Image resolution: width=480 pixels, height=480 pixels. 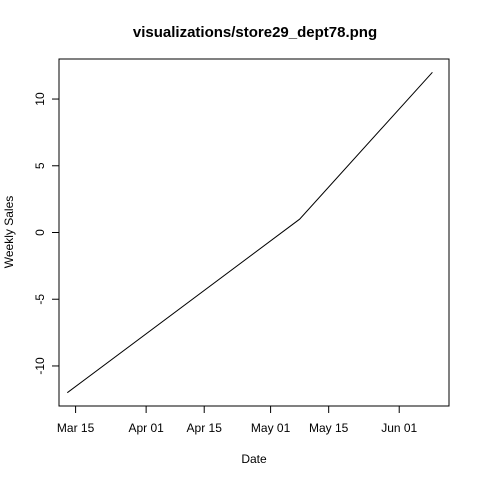 I want to click on y-tick-label: 0, so click(x=40, y=232).